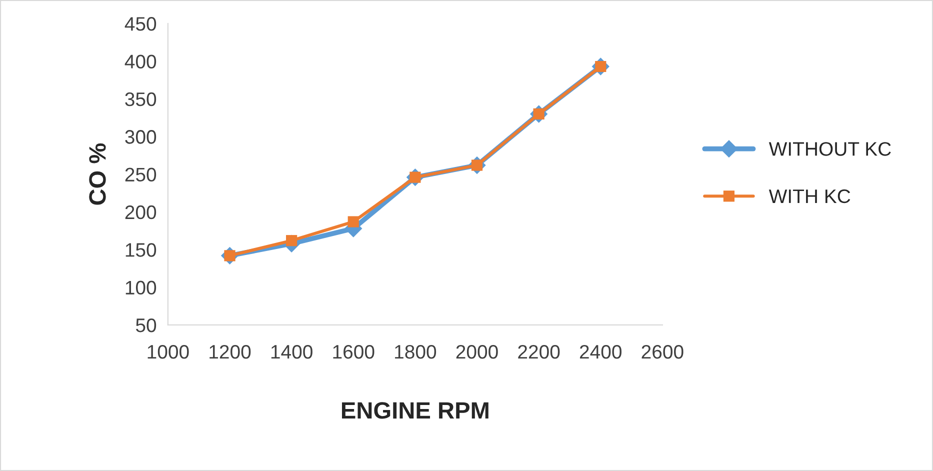 The width and height of the screenshot is (933, 471). What do you see at coordinates (141, 287) in the screenshot?
I see `y-tick-label: 100` at bounding box center [141, 287].